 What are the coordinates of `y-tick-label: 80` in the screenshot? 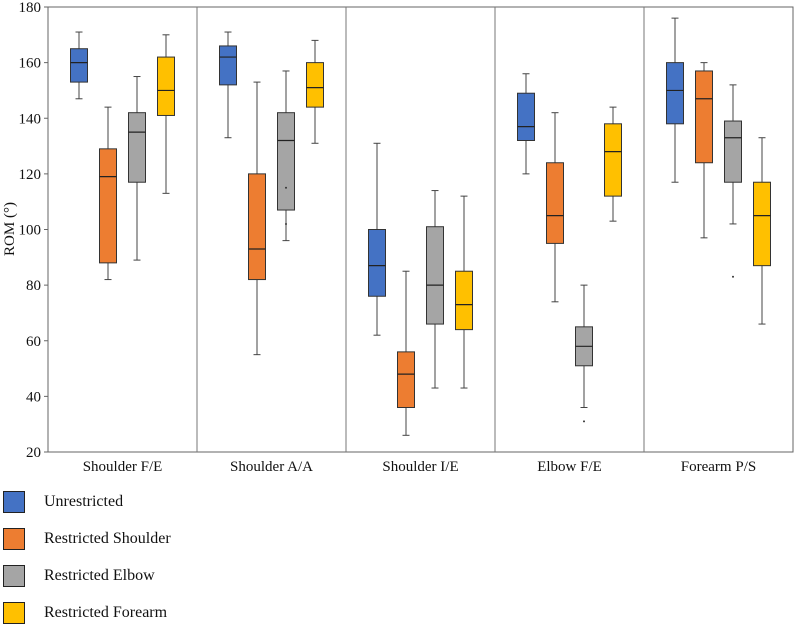 It's located at (33, 286).